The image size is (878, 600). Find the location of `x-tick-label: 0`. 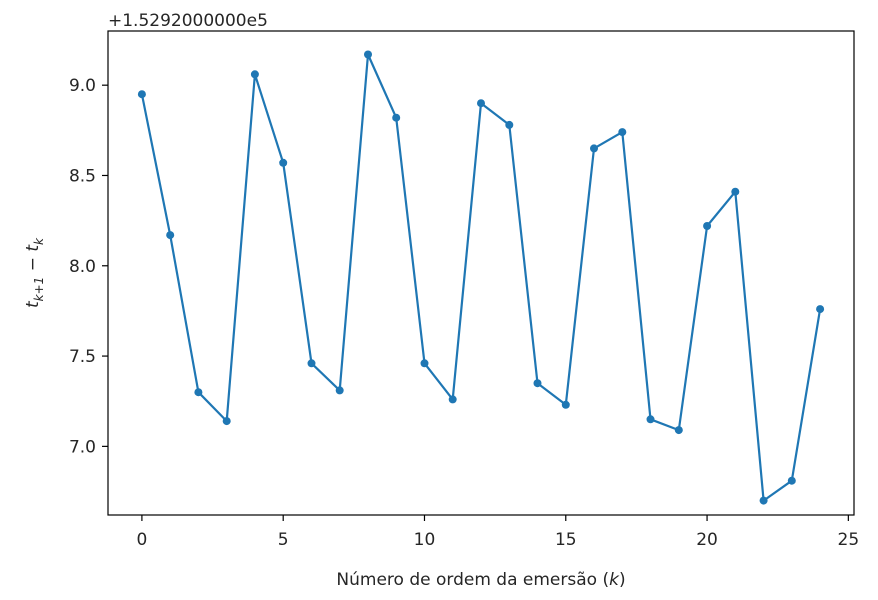

x-tick-label: 0 is located at coordinates (141, 540).